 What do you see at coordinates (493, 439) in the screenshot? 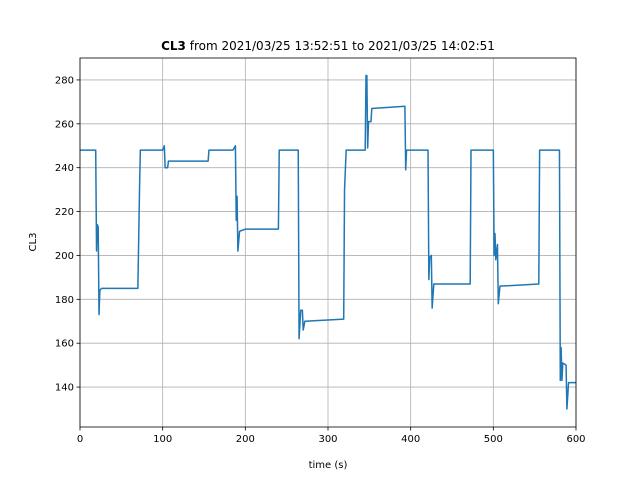
I see `x-tick-label: 500` at bounding box center [493, 439].